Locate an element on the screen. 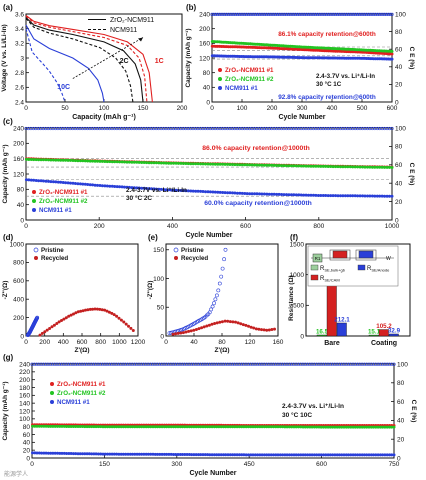  x-tick-label: 600 is located at coordinates (321, 464).